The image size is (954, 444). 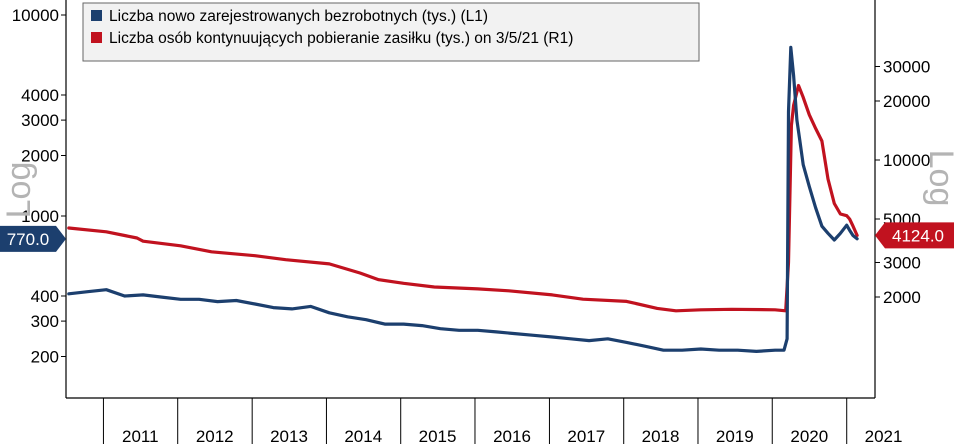 I want to click on y-left-axis-label: Log, so click(x=19, y=190).